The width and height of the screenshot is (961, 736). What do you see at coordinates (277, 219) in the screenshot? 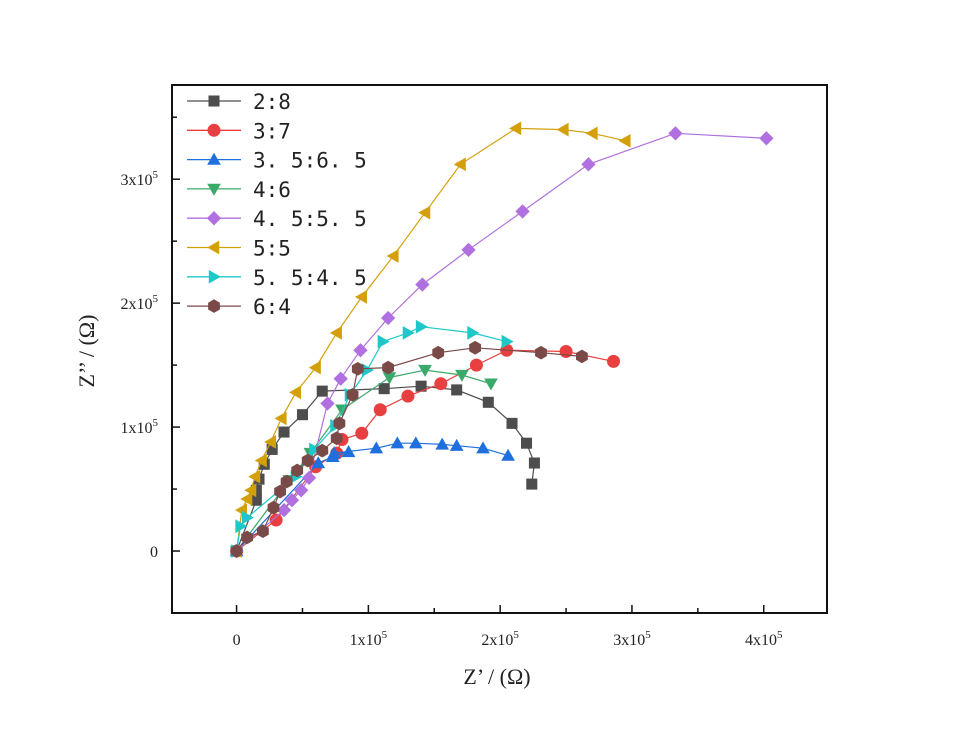
I see `legend-item: 4. 5:5. 5` at bounding box center [277, 219].